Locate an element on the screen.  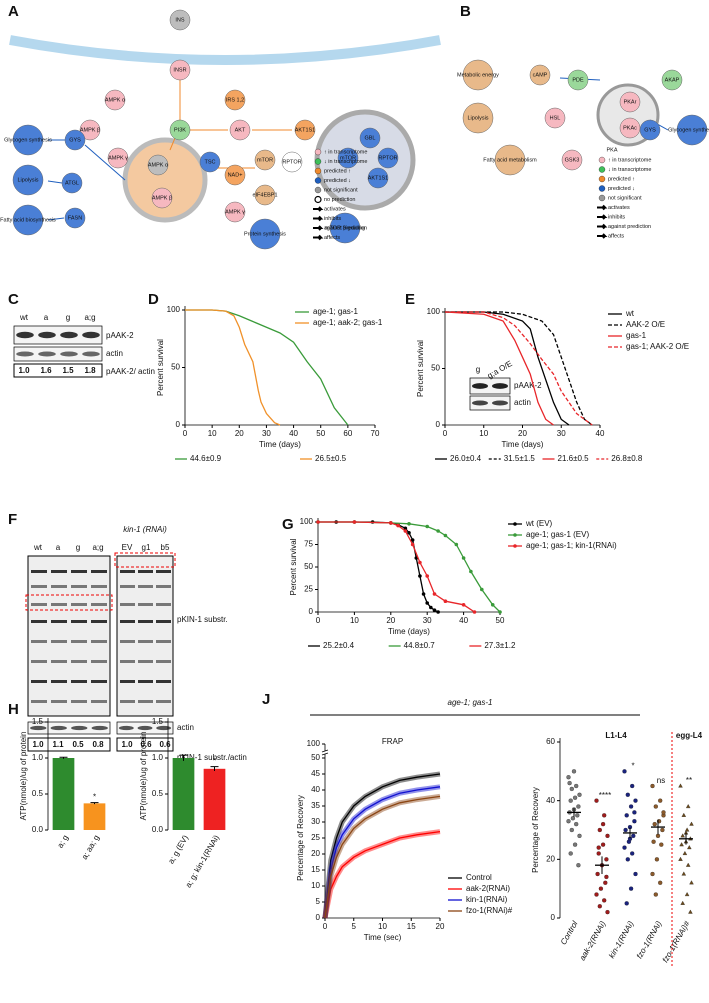
y-tick-label: 60 is located at coordinates (550, 741).